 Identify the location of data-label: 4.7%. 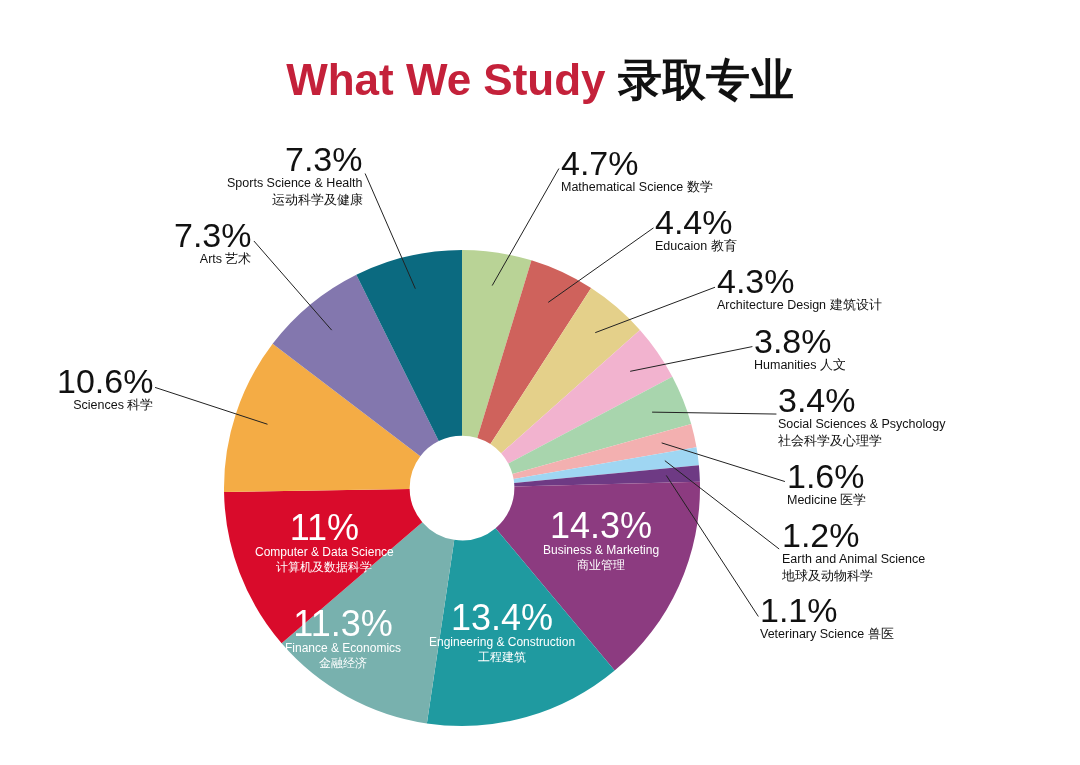
(600, 163).